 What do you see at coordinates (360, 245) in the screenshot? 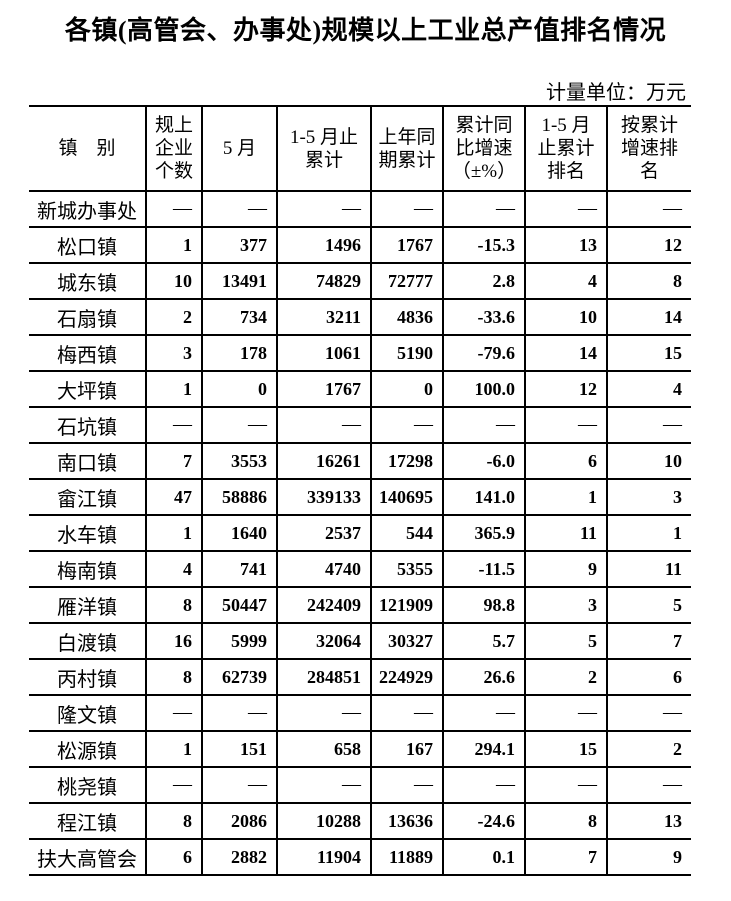
I see `table-row: 松口镇 1 377 1496 1767 -15.3 13 12` at bounding box center [360, 245].